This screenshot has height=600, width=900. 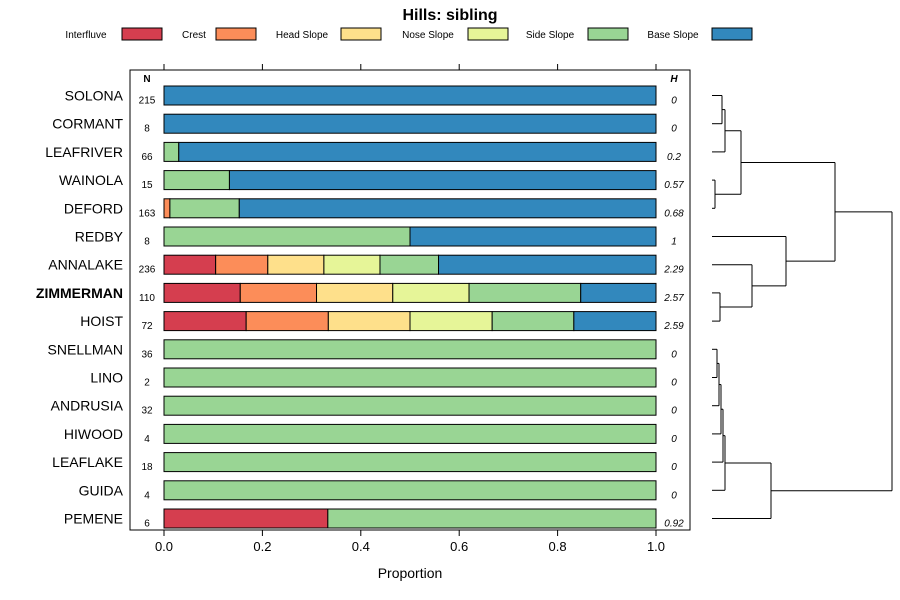 What do you see at coordinates (147, 298) in the screenshot?
I see `n-value: 110` at bounding box center [147, 298].